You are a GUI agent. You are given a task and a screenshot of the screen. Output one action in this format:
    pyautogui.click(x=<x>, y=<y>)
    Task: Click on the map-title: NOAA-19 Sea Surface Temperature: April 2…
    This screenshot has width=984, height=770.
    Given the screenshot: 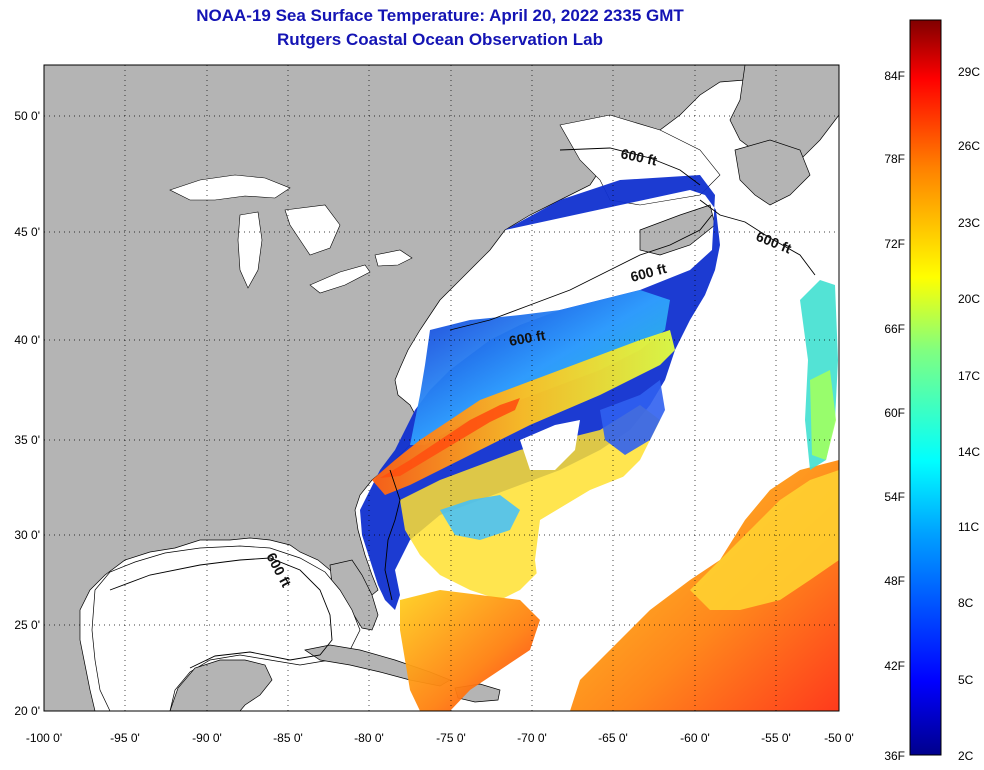 What is the action you would take?
    pyautogui.click(x=440, y=15)
    